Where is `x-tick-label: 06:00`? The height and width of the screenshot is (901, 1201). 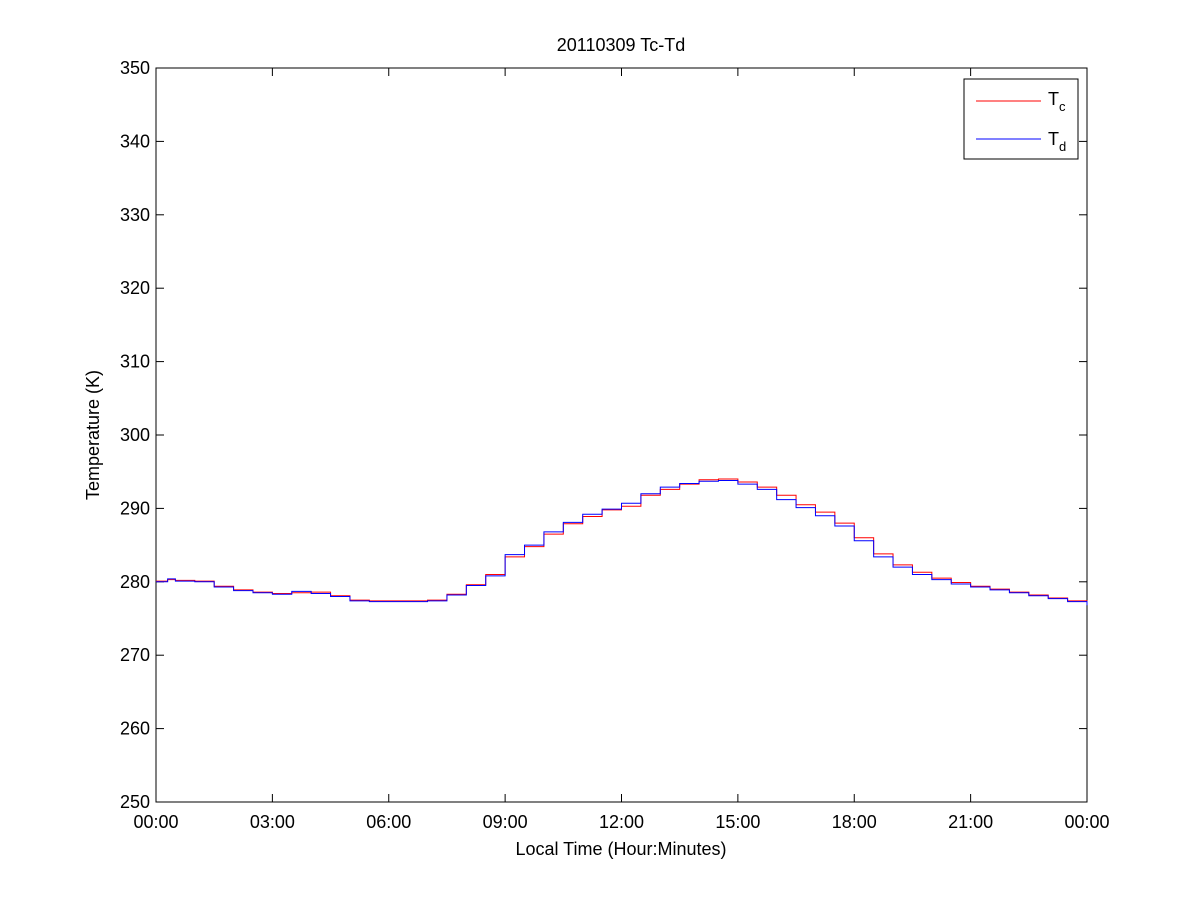
x-tick-label: 06:00 is located at coordinates (388, 822).